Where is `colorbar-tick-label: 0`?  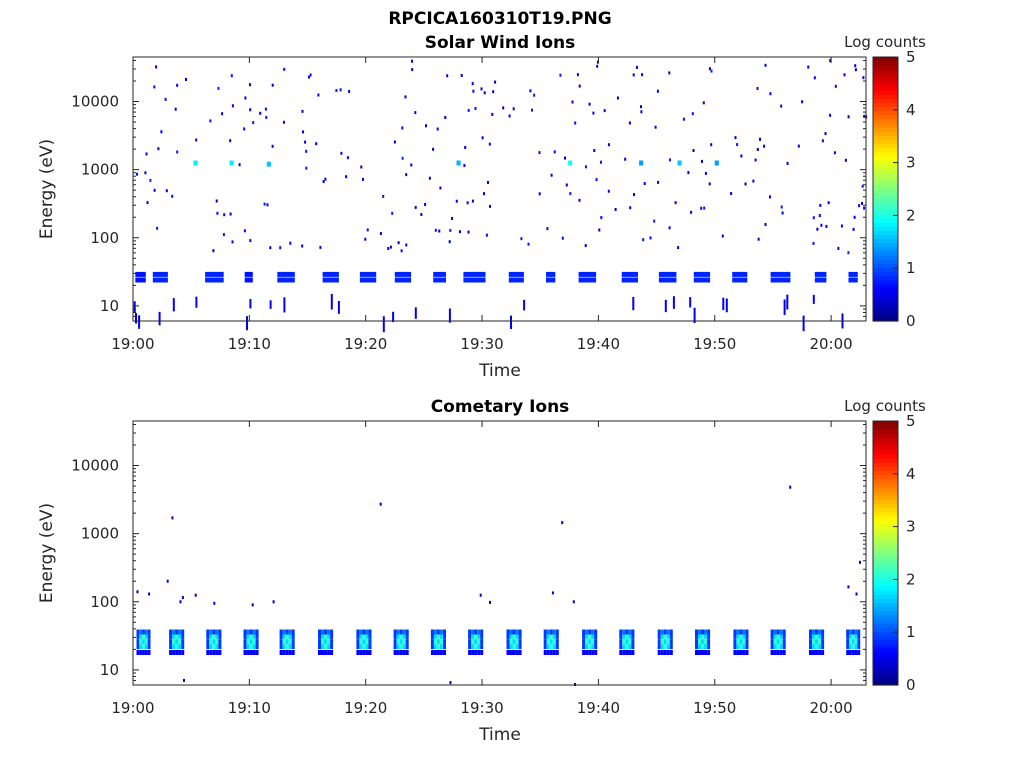 colorbar-tick-label: 0 is located at coordinates (911, 685).